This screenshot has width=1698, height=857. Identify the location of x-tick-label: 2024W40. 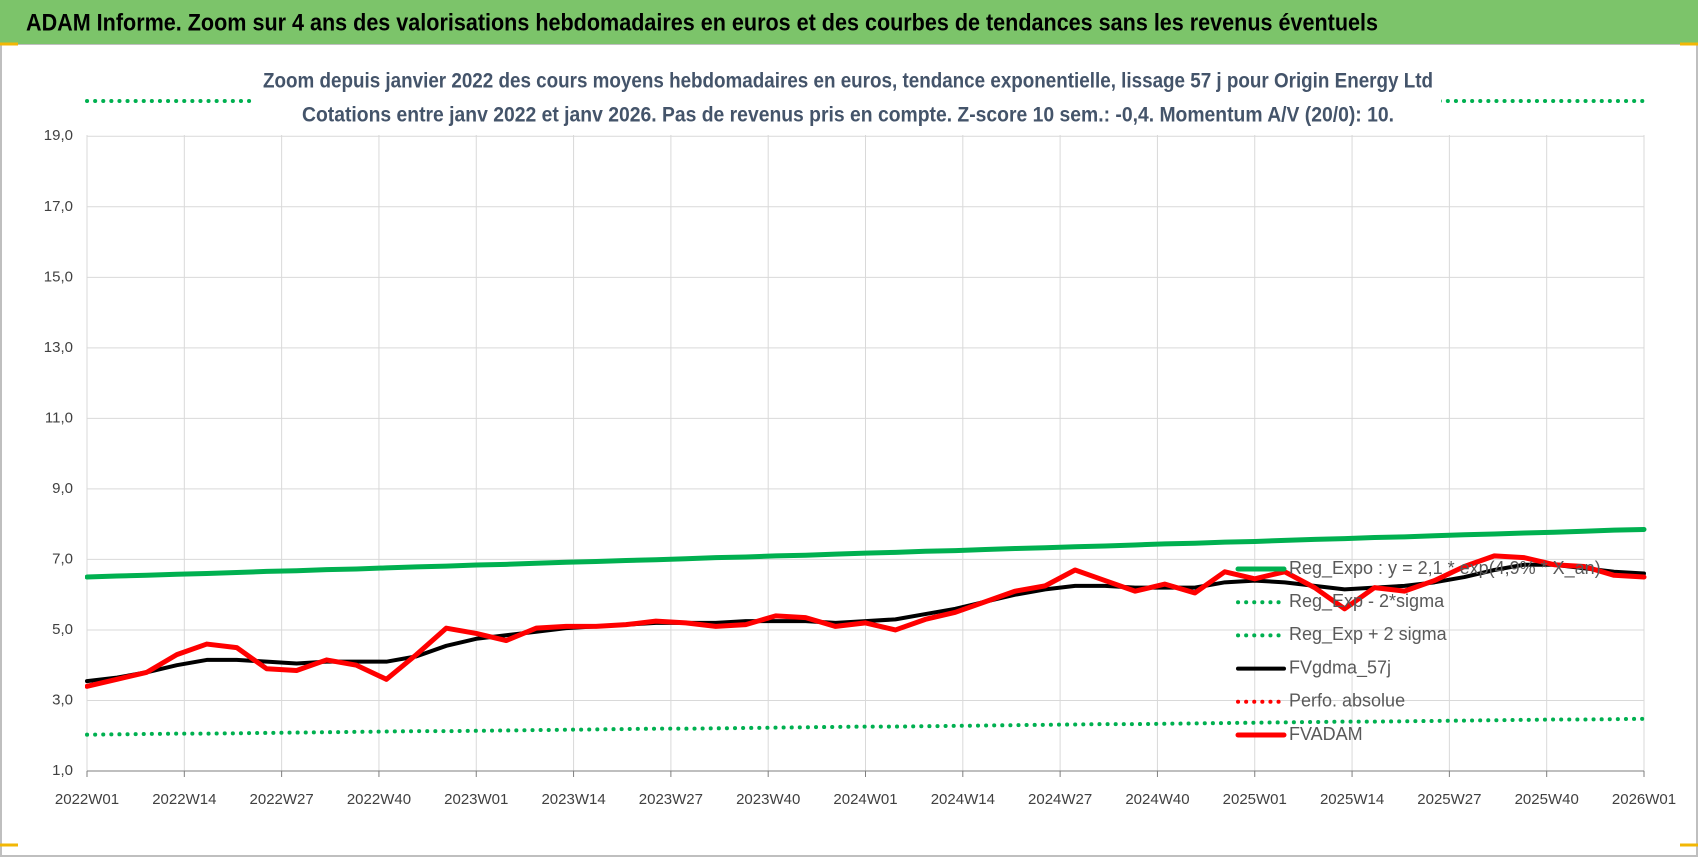
(1157, 799).